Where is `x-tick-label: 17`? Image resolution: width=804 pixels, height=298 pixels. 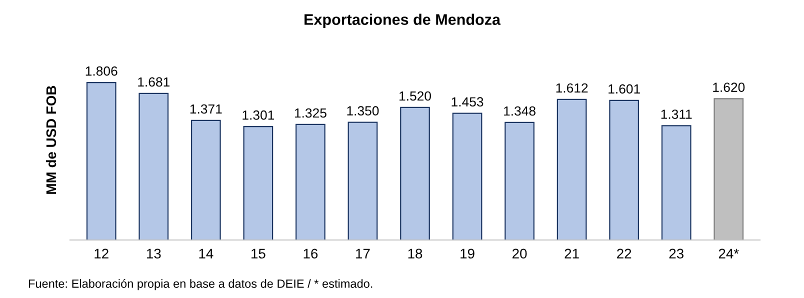 x-tick-label: 17 is located at coordinates (363, 253).